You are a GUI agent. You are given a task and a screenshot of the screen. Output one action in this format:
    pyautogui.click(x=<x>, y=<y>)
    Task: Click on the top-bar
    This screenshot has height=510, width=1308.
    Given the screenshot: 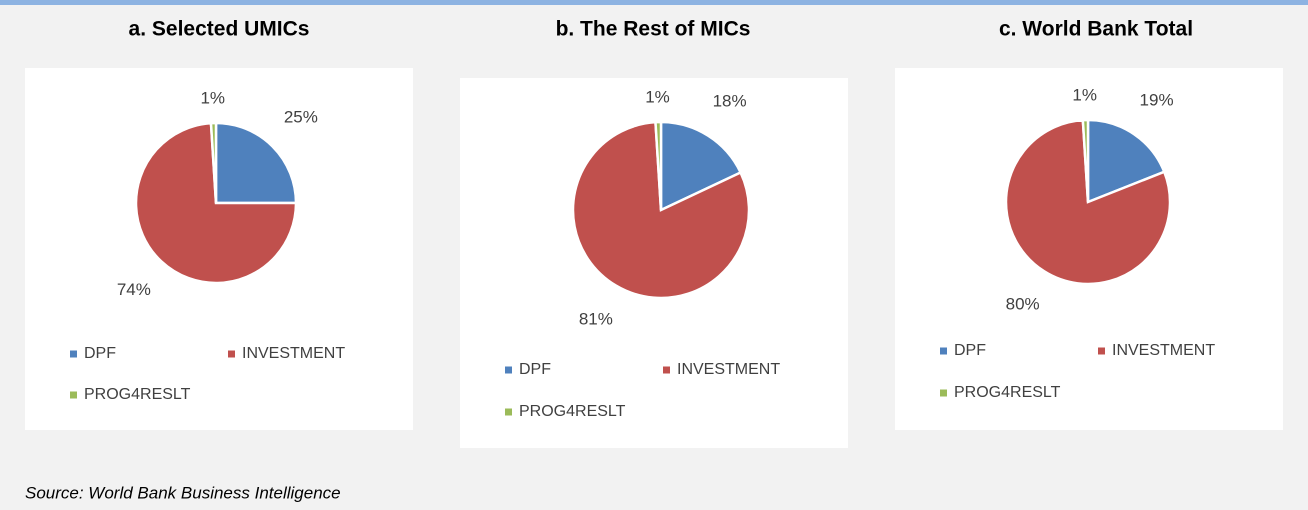 What is the action you would take?
    pyautogui.click(x=654, y=2)
    